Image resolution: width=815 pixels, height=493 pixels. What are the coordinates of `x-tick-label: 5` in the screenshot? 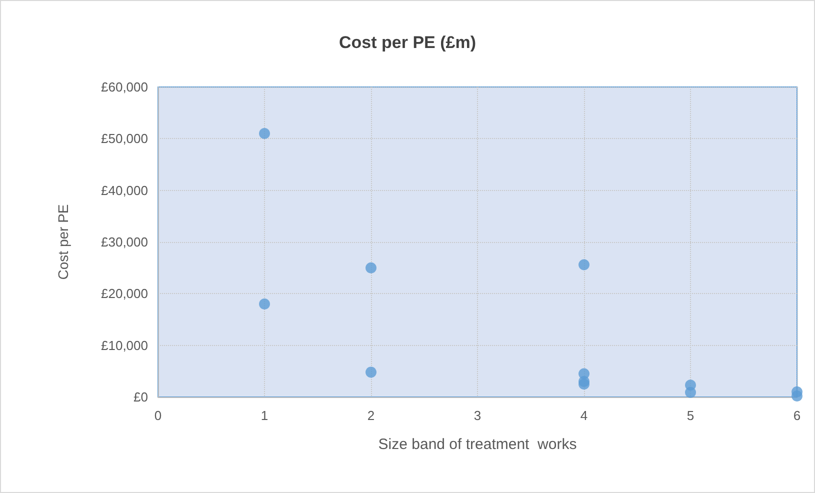 It's located at (690, 415).